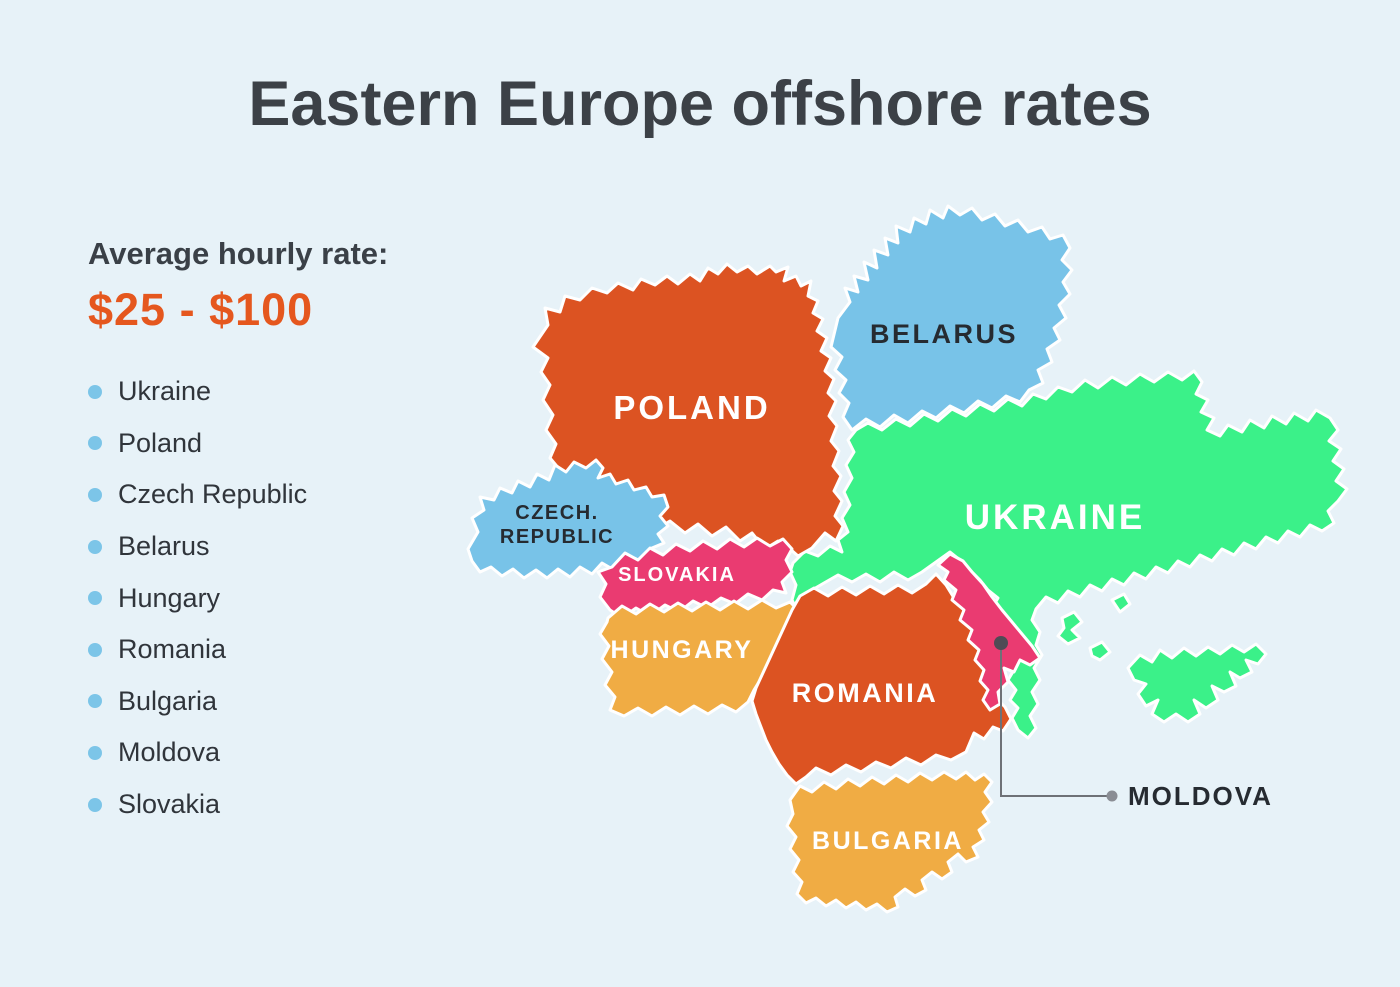 The height and width of the screenshot is (987, 1400). I want to click on hungary-label: HUNGARY, so click(682, 650).